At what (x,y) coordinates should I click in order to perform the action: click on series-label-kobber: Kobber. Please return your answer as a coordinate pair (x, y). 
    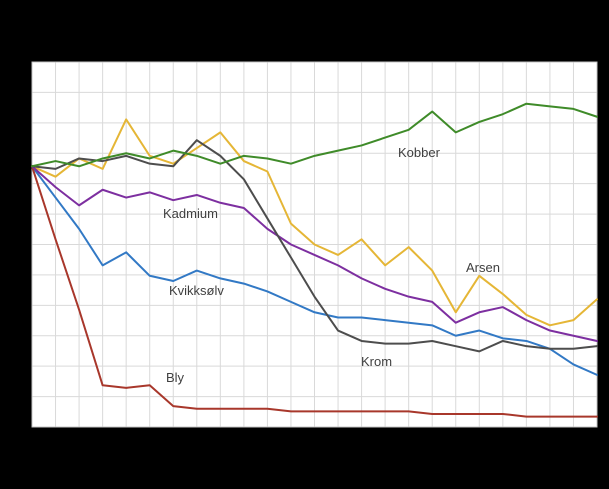
    Looking at the image, I should click on (419, 152).